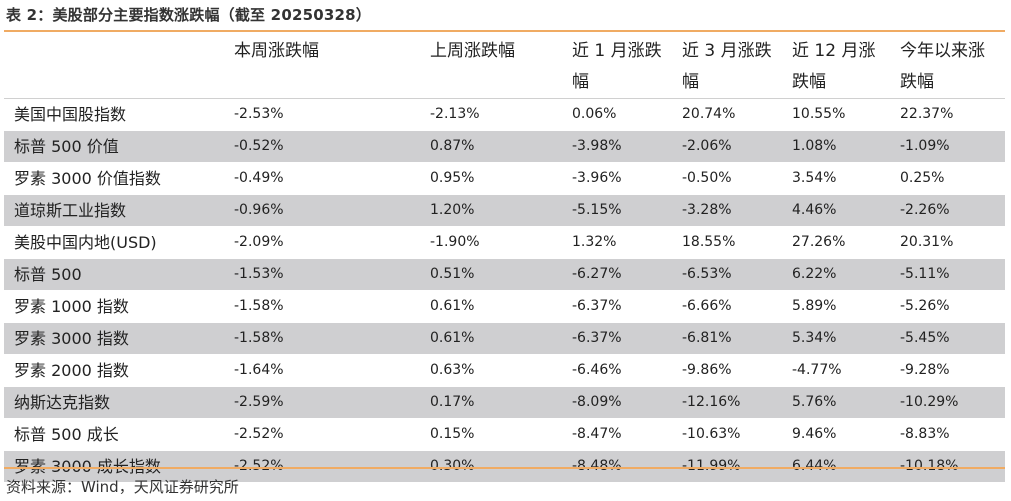 This screenshot has height=501, width=1011. Describe the element at coordinates (623, 274) in the screenshot. I see `return-cell: -6.27%` at that location.